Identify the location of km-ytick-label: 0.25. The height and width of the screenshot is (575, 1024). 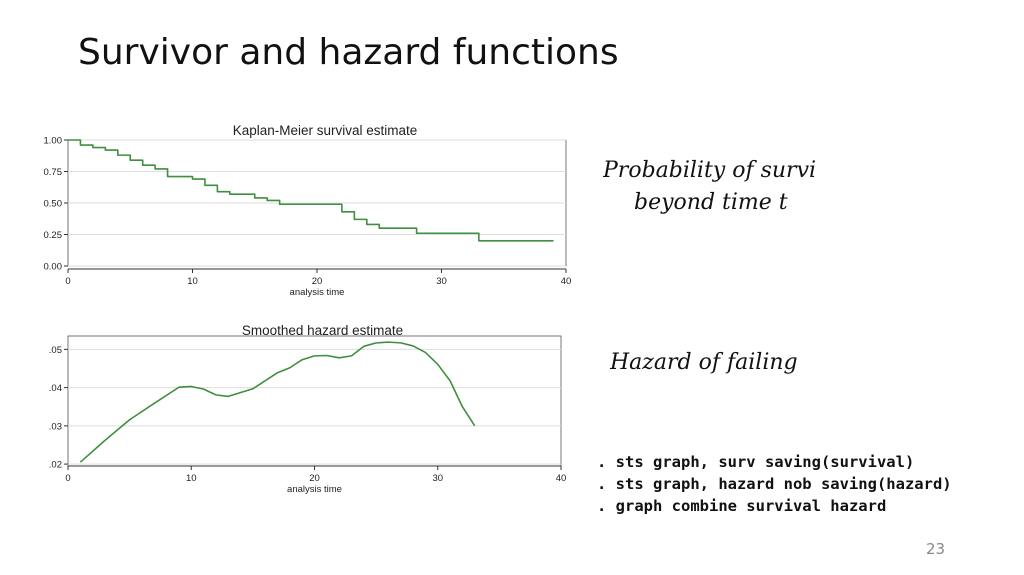
(53, 235).